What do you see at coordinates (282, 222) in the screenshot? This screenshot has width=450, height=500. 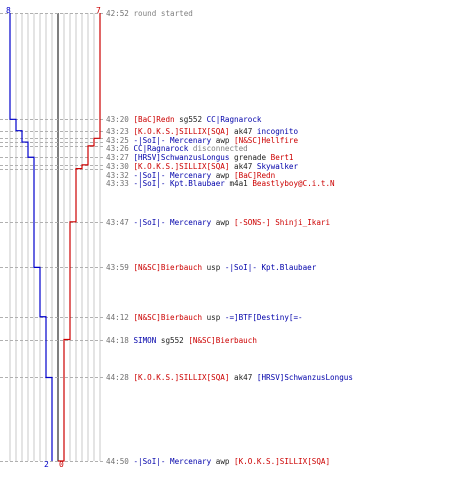 I see `event-text: [-SONS-] Shinji_Ikari` at bounding box center [282, 222].